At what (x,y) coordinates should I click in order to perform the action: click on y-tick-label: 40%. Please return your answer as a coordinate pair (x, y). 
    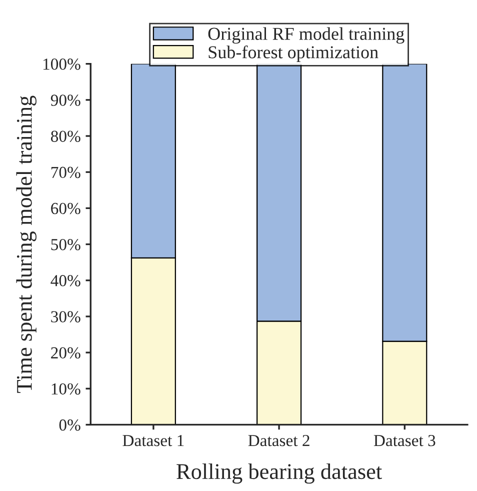
    Looking at the image, I should click on (65, 280).